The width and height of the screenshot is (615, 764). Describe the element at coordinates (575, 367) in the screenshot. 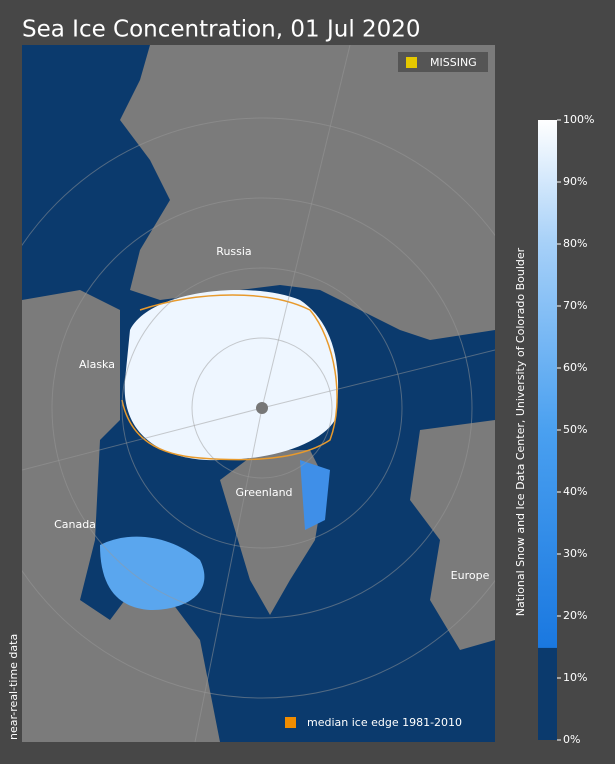

I see `colorbar-tick-label: 60%` at that location.